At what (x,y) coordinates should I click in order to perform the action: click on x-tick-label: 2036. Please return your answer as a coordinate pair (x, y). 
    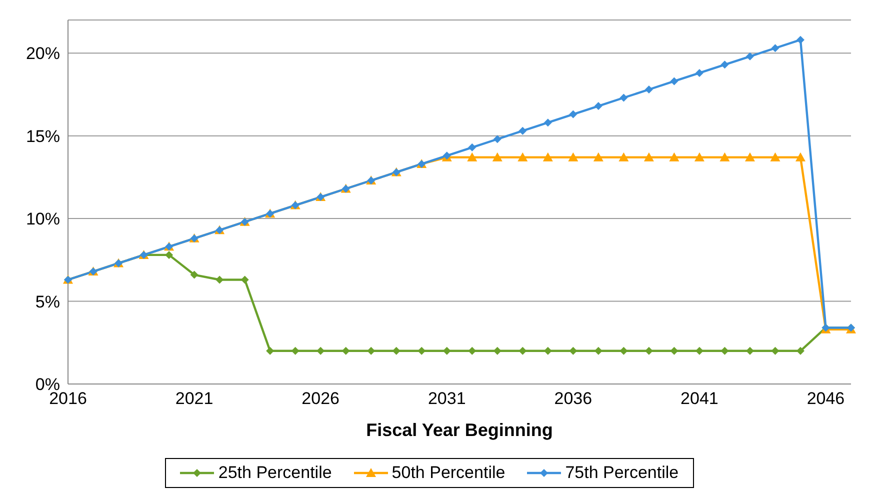
    Looking at the image, I should click on (573, 398).